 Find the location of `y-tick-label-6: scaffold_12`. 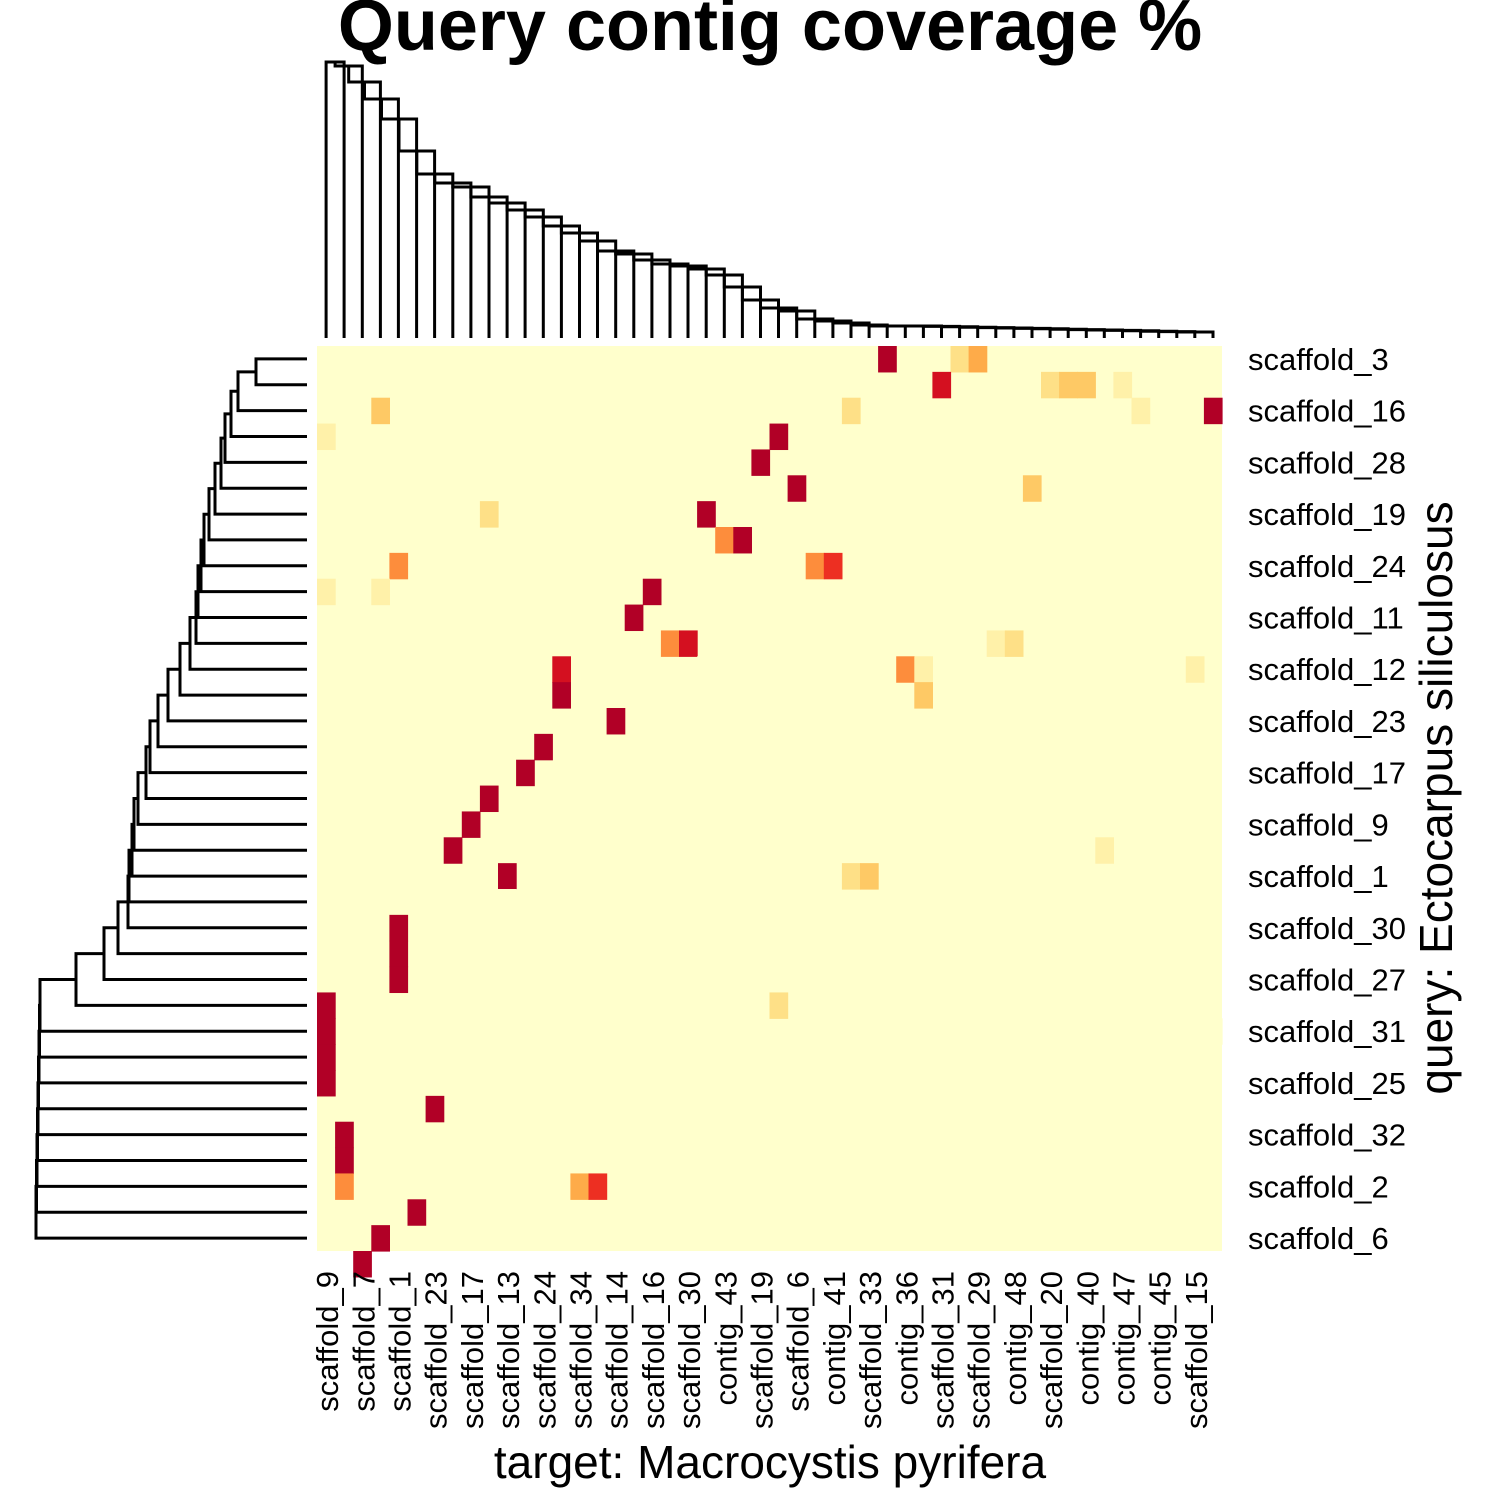

y-tick-label-6: scaffold_12 is located at coordinates (1327, 669).